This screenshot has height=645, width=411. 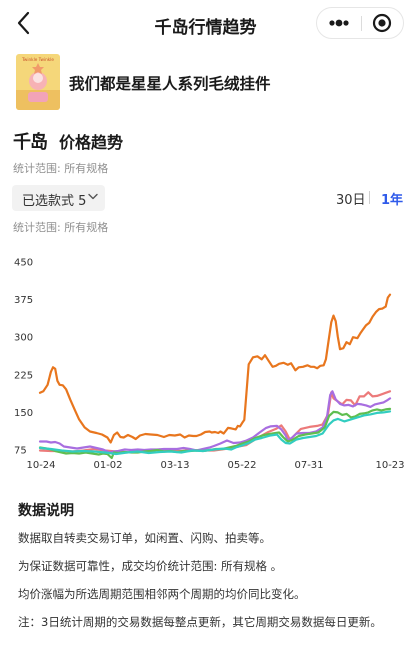 I want to click on range-divider, so click(x=369, y=197).